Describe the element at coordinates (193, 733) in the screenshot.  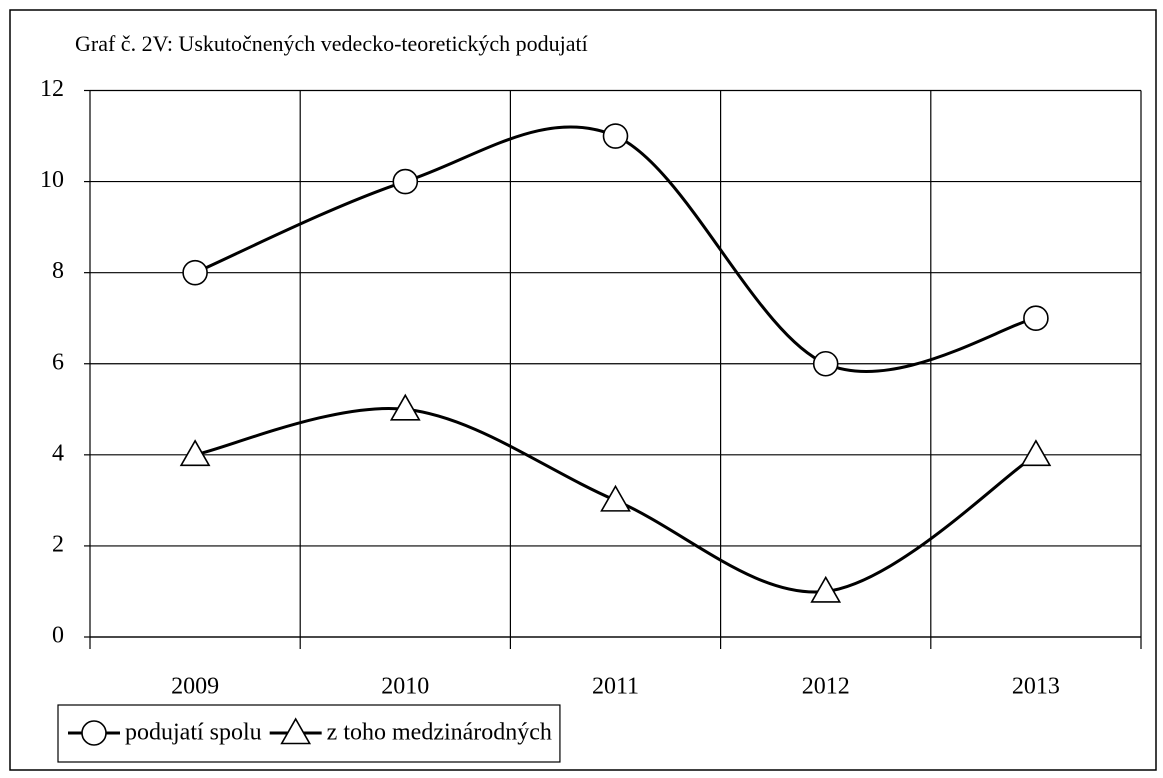
I see `legend-label: podujatí spolu` at that location.